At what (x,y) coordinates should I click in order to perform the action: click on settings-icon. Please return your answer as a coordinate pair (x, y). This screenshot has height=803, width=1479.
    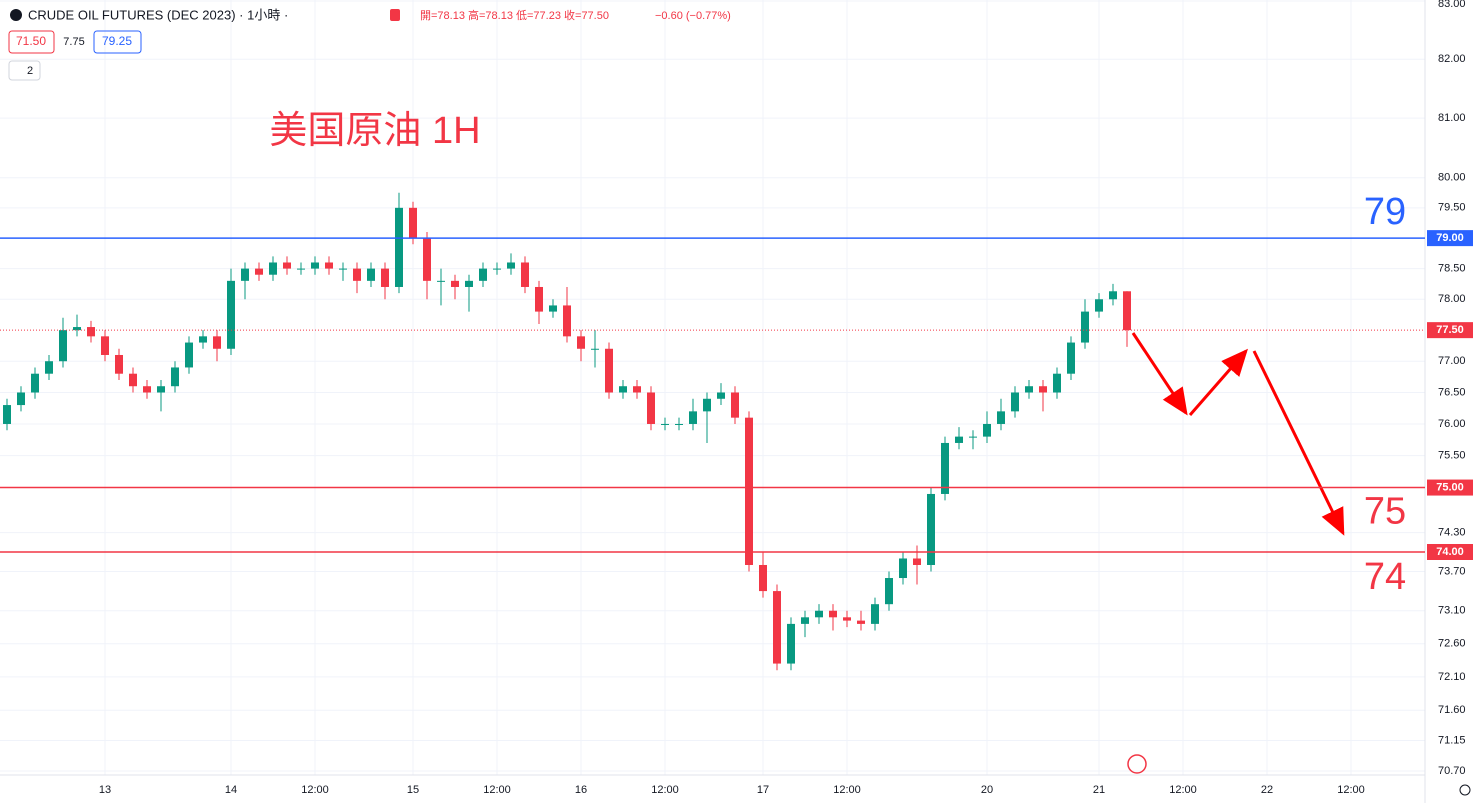
    Looking at the image, I should click on (1465, 790).